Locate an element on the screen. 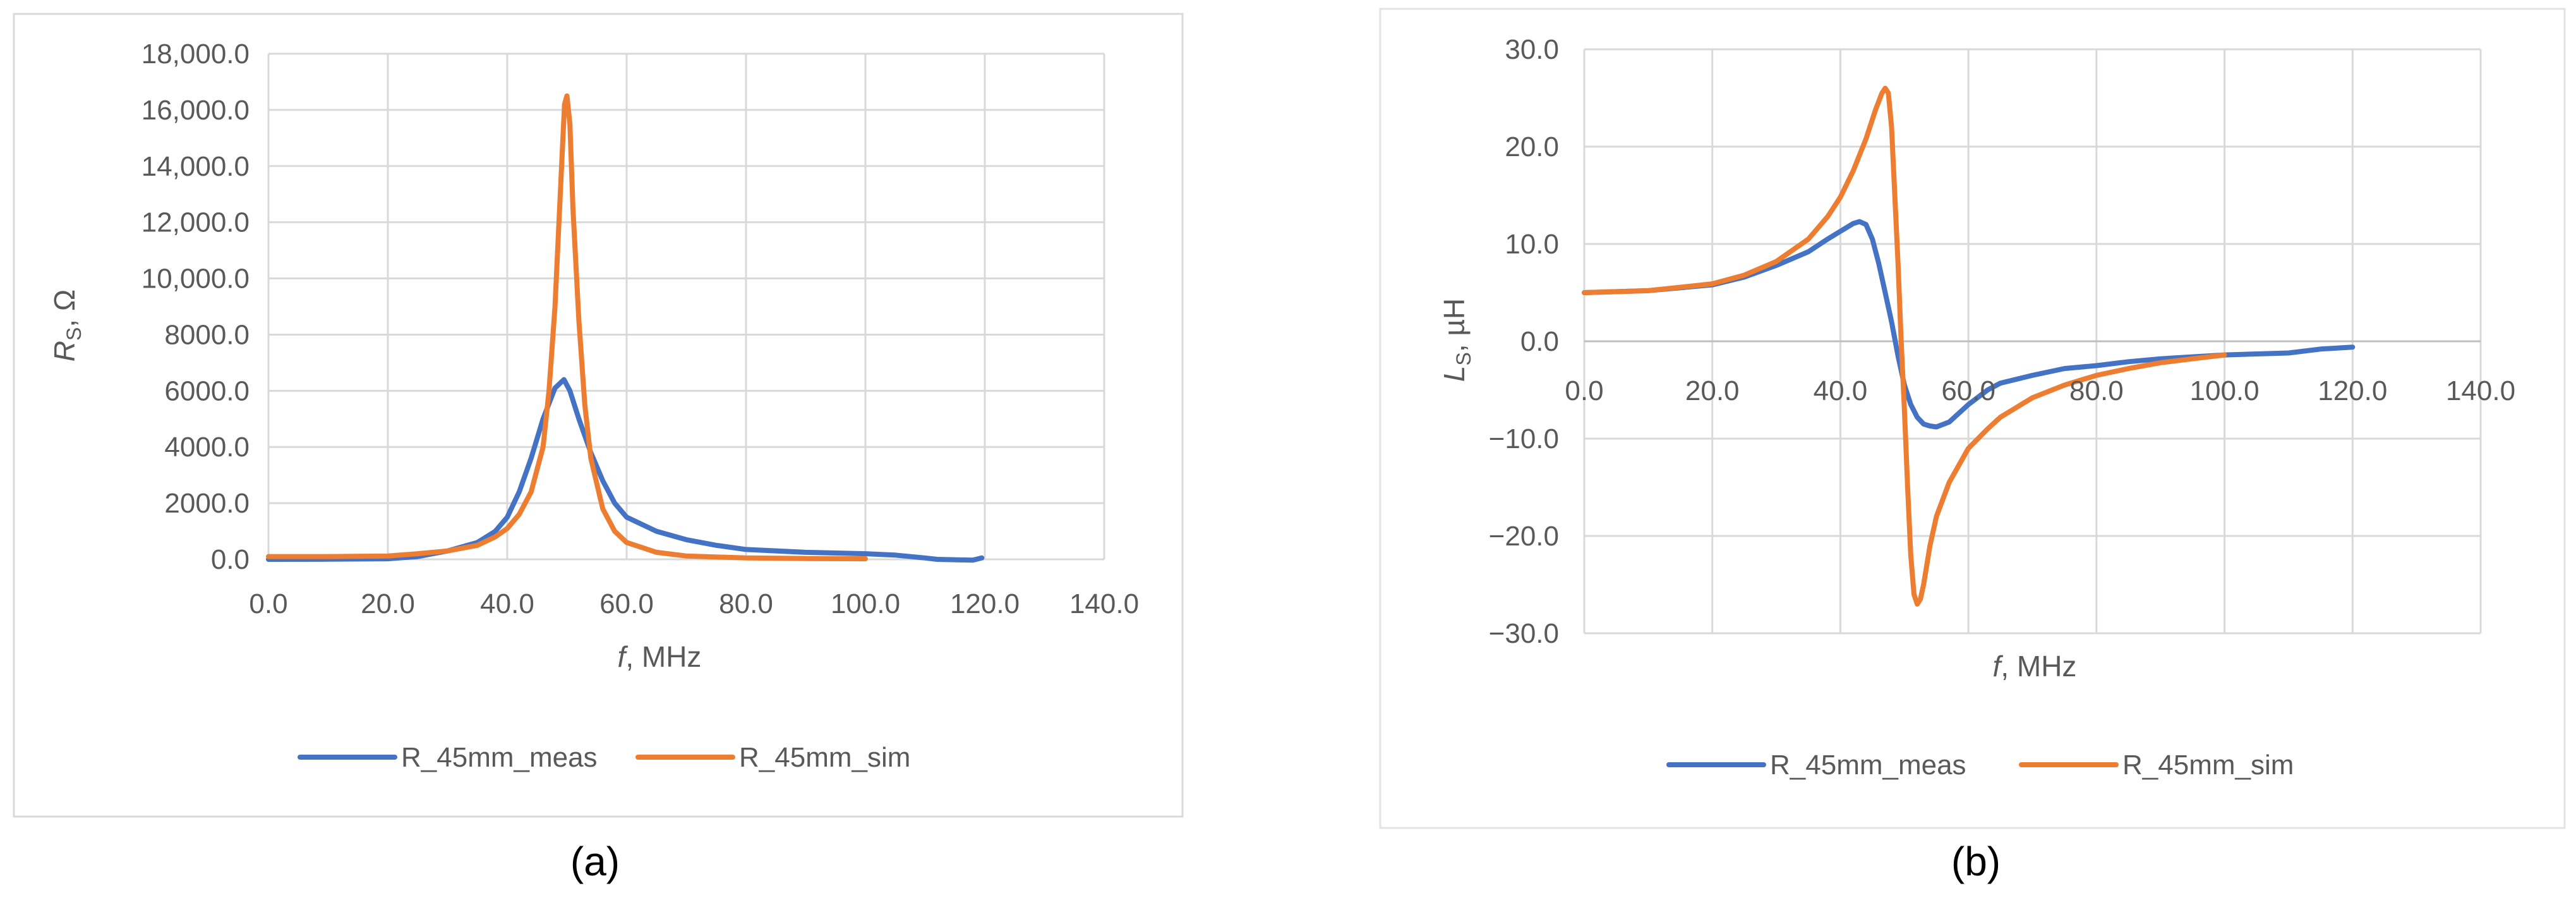 This screenshot has height=900, width=2576. chart-a-y-tick-label: 4000.0 is located at coordinates (207, 448).